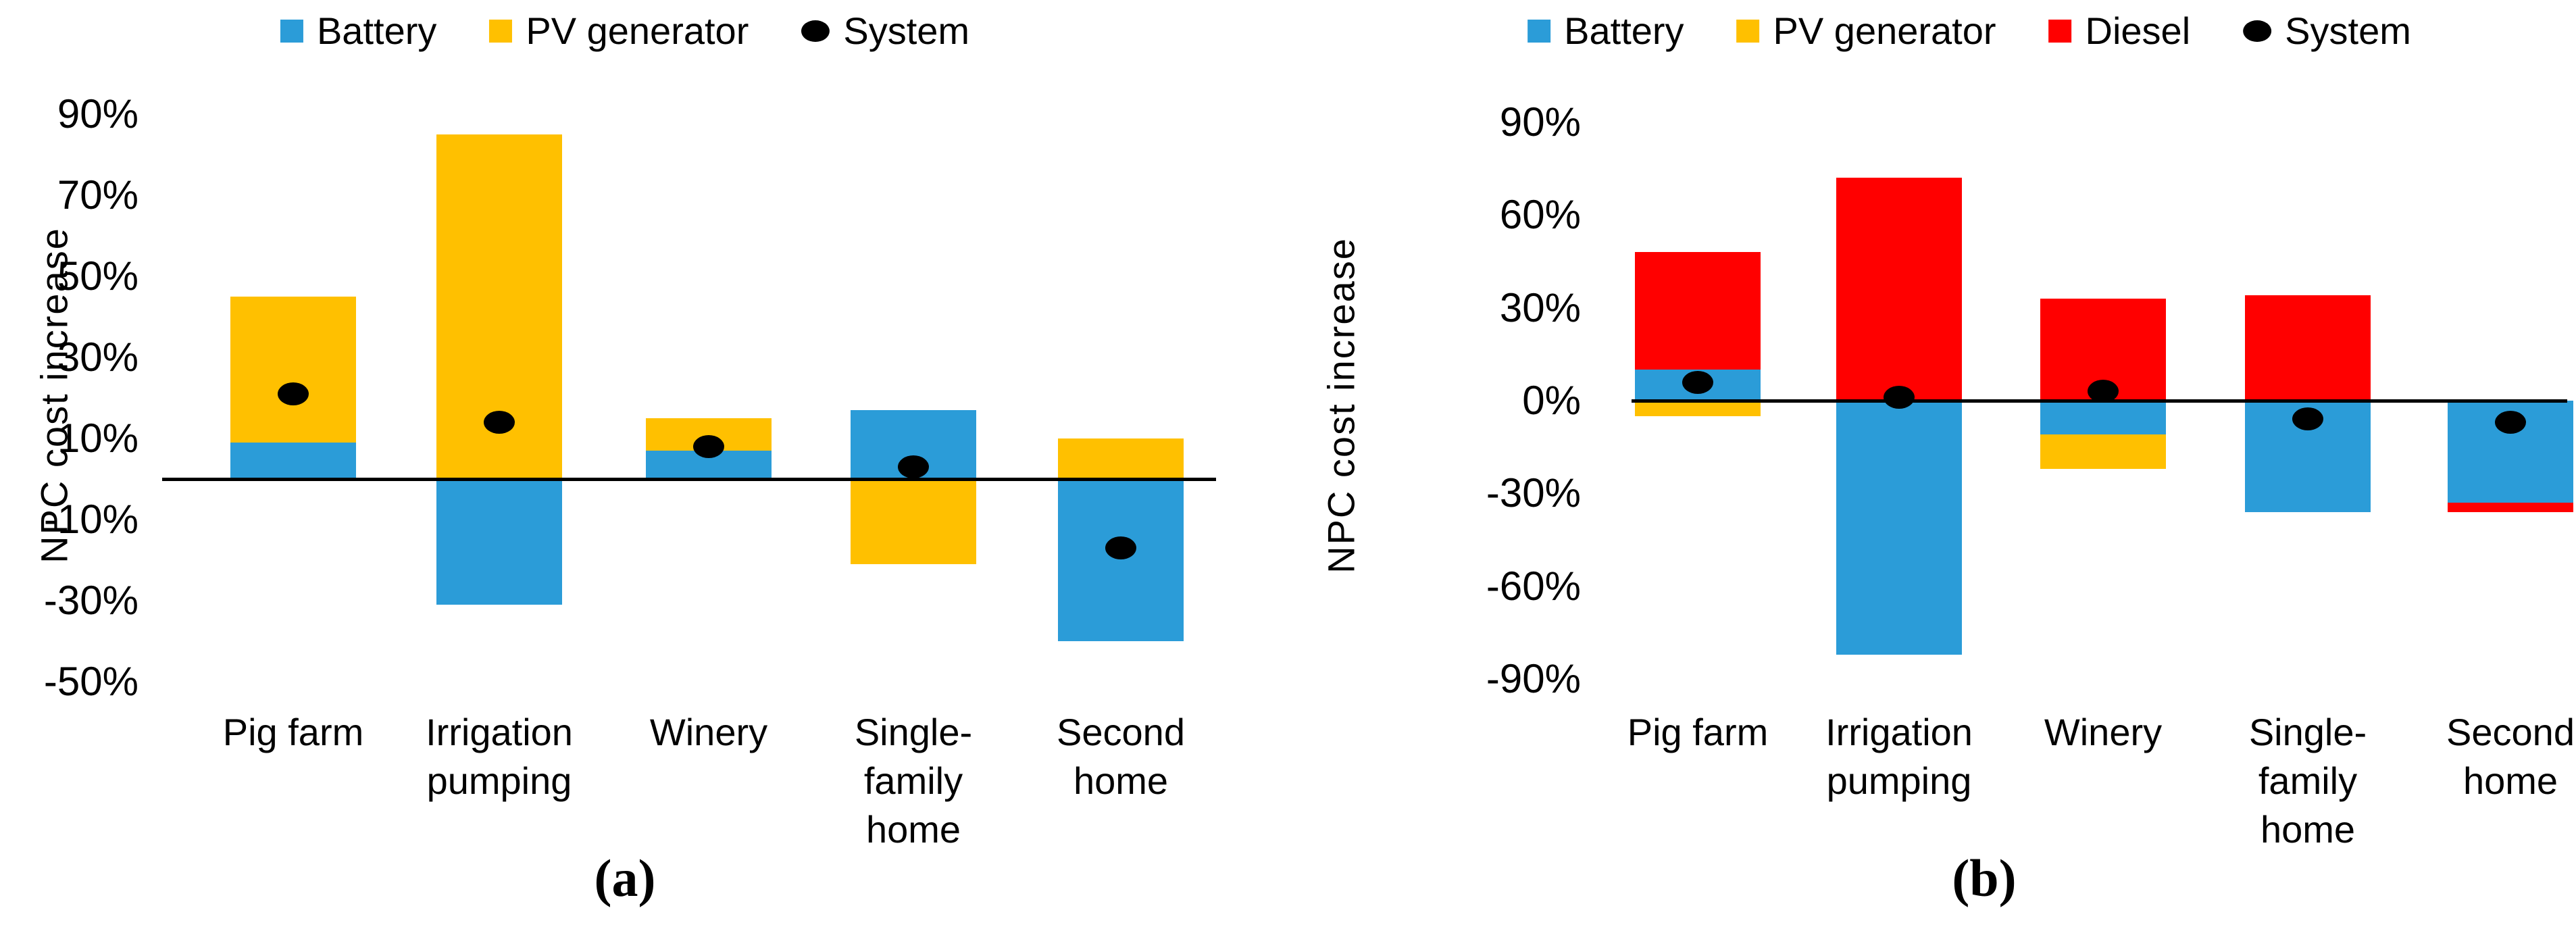 The image size is (2576, 929). I want to click on x-axis-line, so click(689, 479).